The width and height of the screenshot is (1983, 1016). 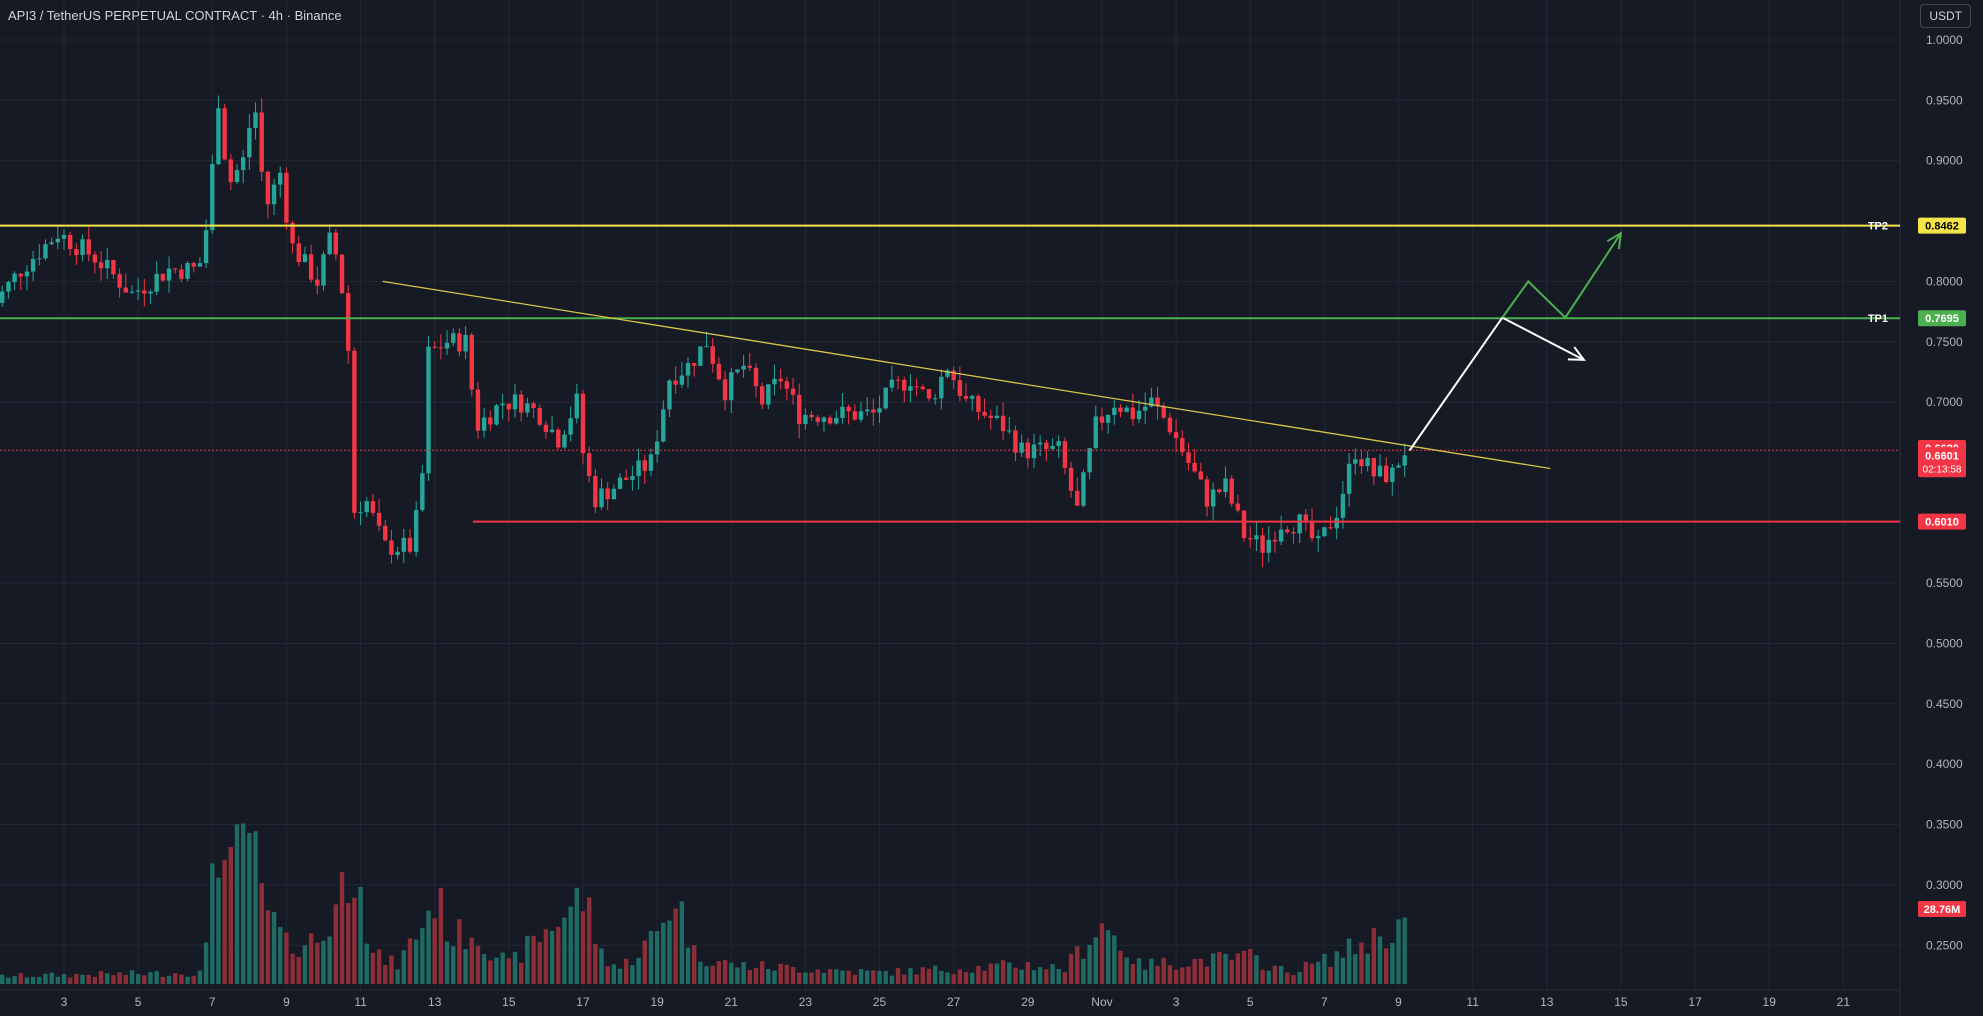 I want to click on y-tick-label: 0.3000, so click(x=1944, y=885).